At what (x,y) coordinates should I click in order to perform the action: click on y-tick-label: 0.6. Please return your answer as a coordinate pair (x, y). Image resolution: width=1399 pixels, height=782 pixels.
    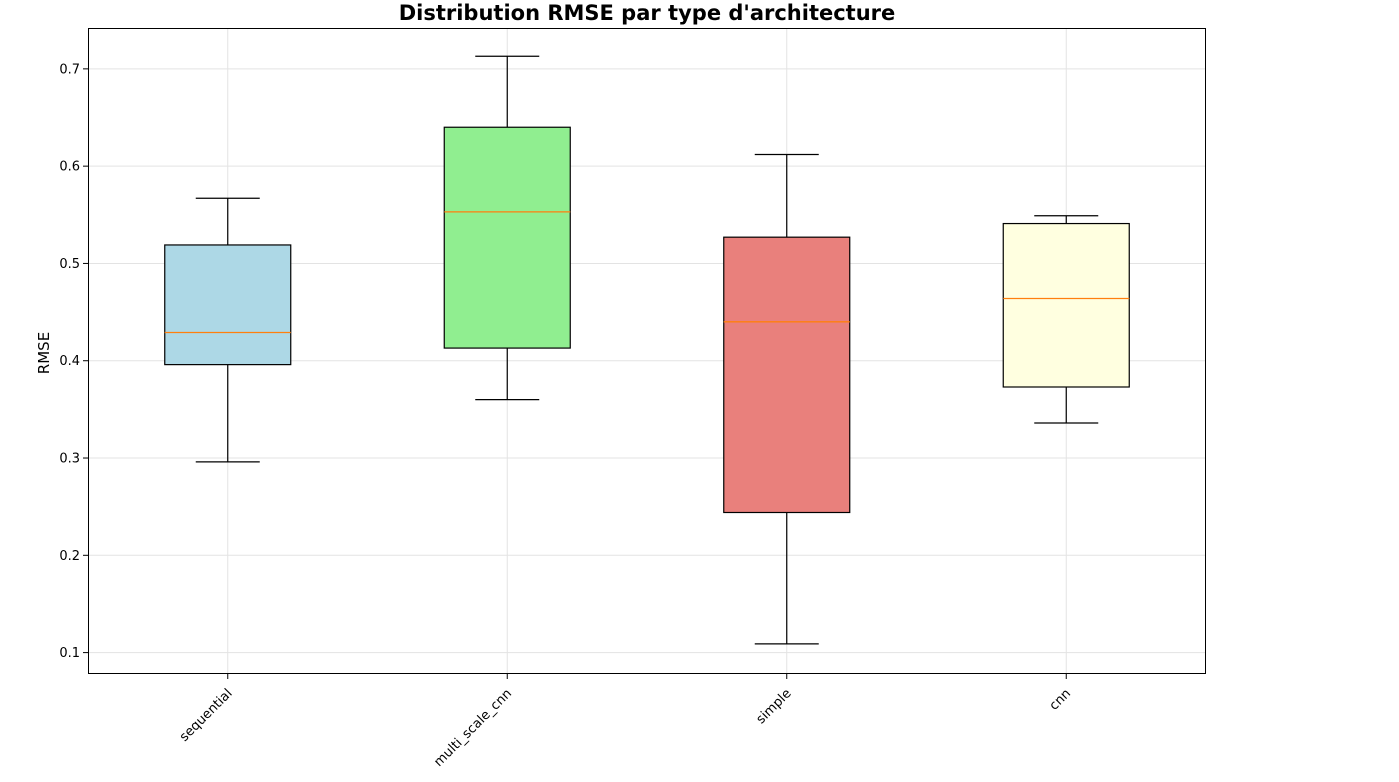
    Looking at the image, I should click on (69, 167).